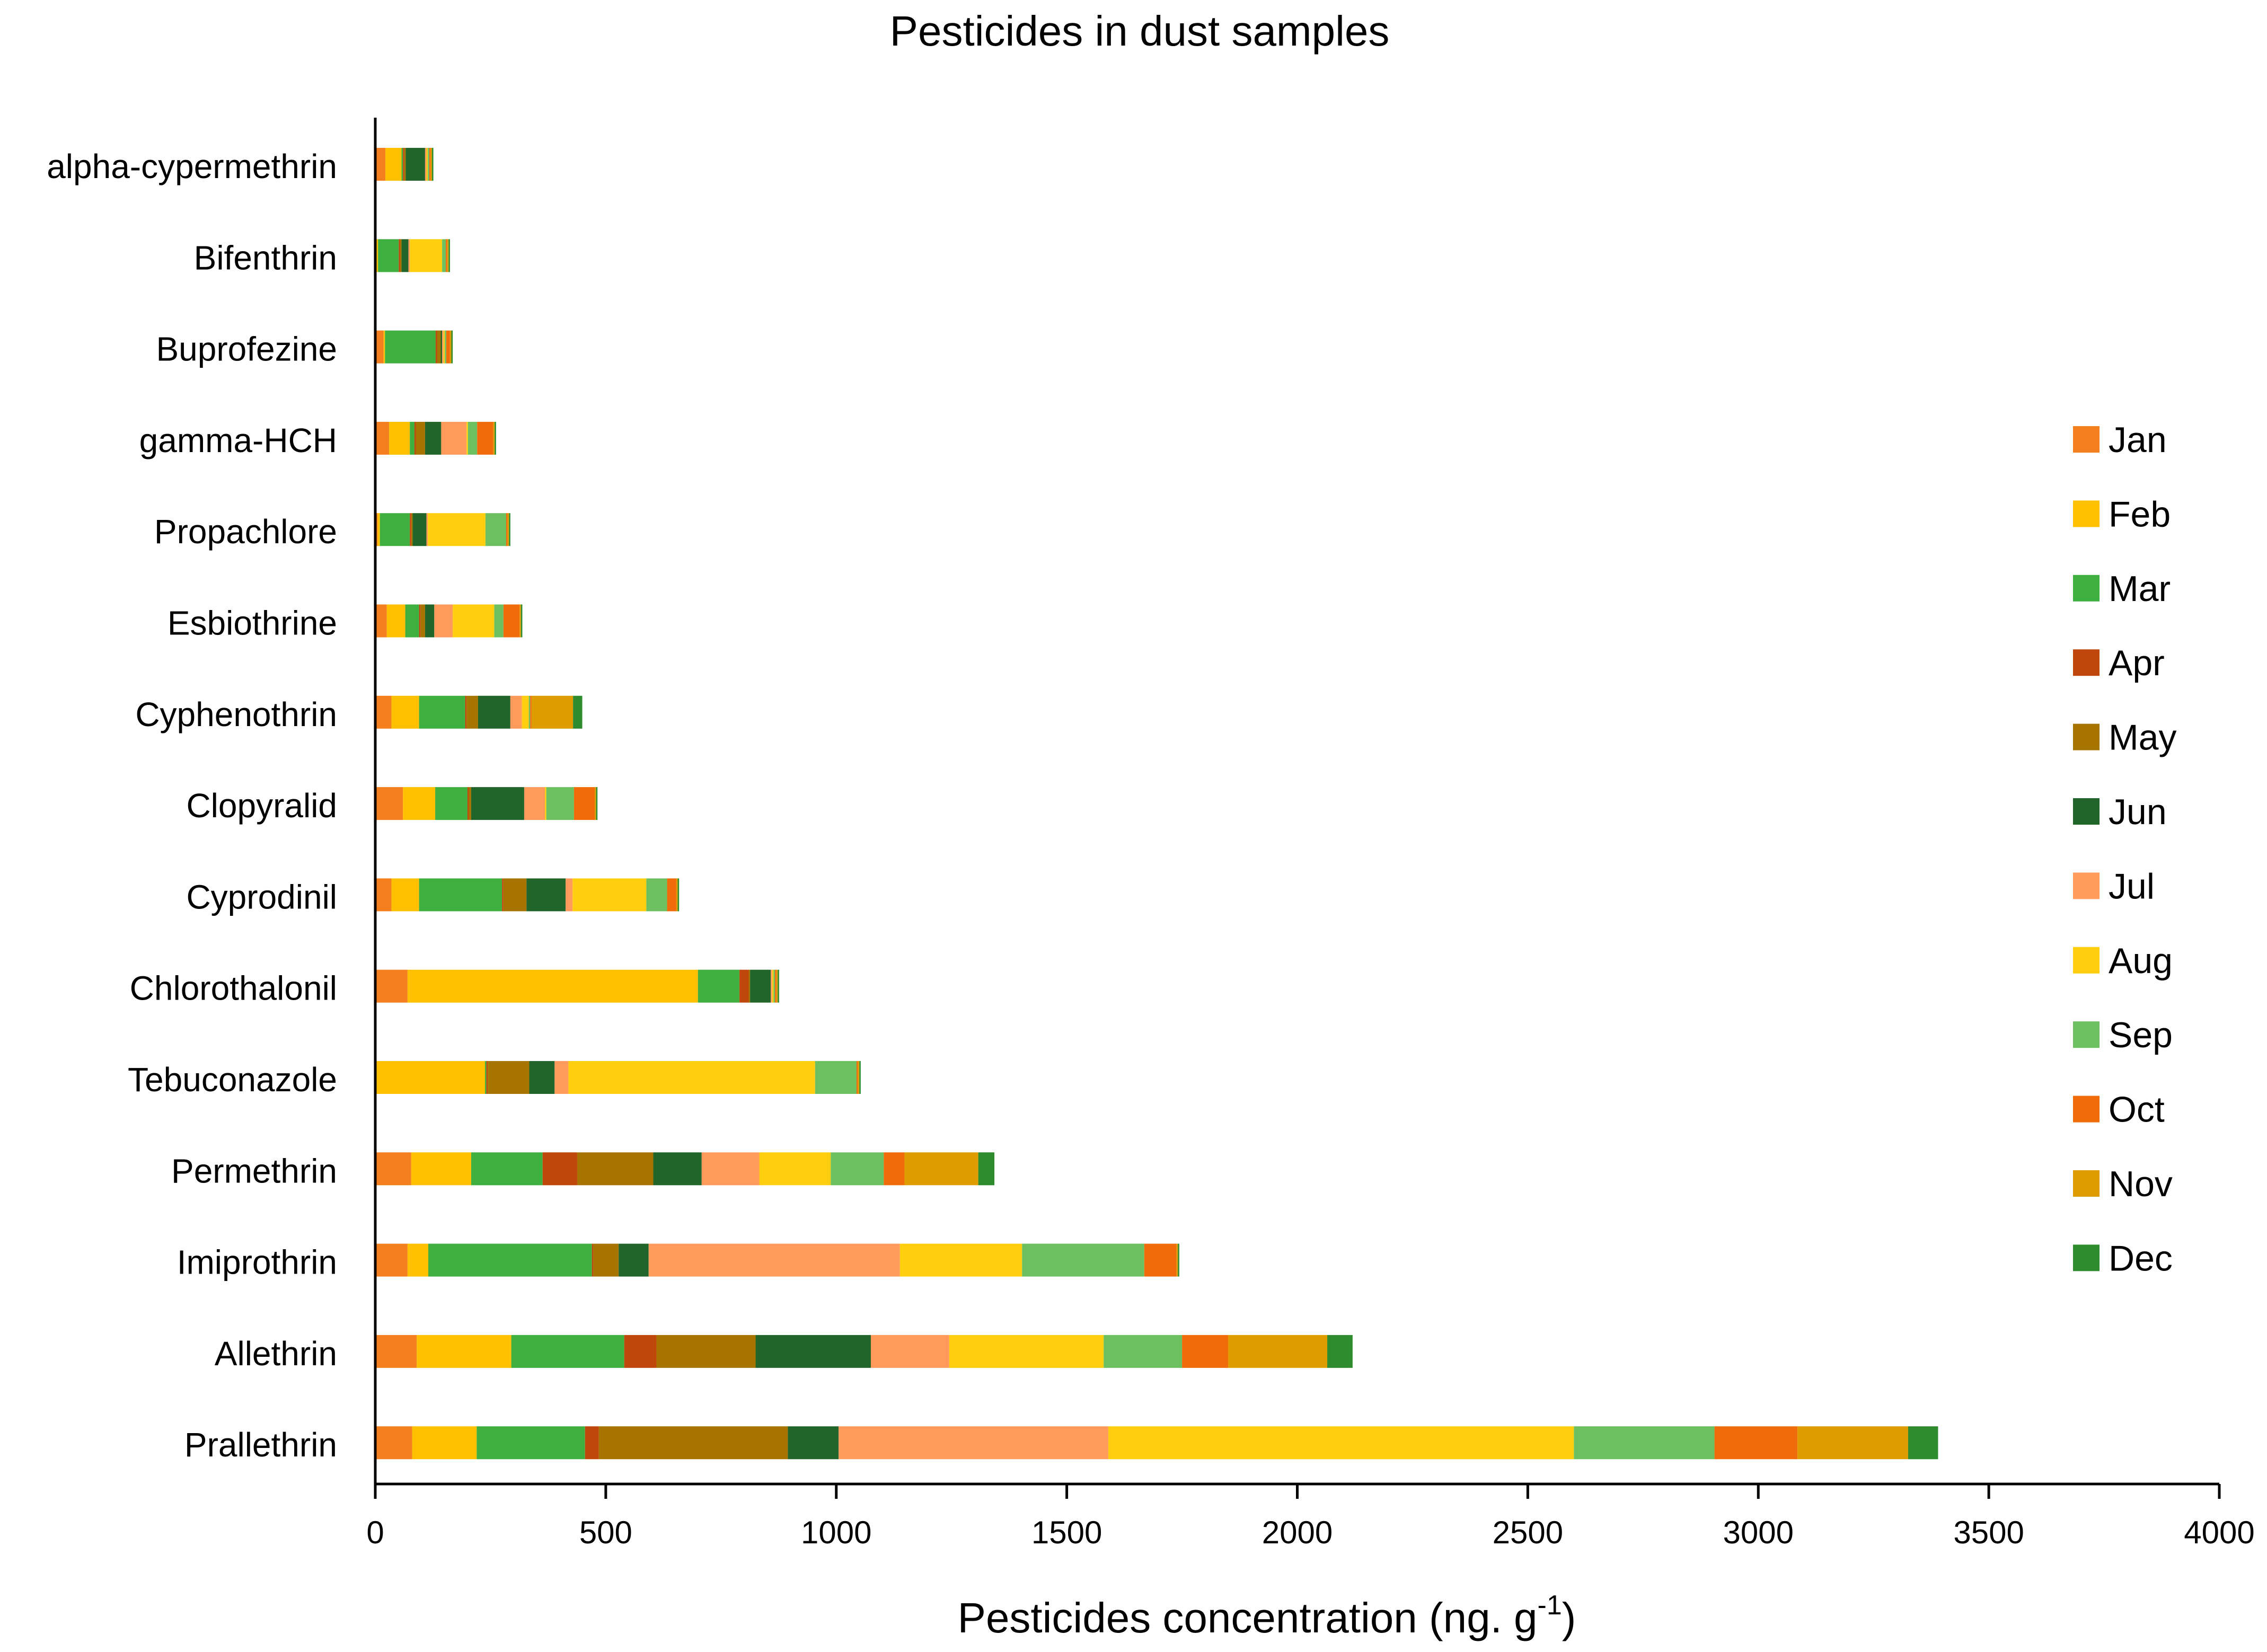 The width and height of the screenshot is (2267, 1652). I want to click on category-label-propachlore: Propachlore, so click(245, 532).